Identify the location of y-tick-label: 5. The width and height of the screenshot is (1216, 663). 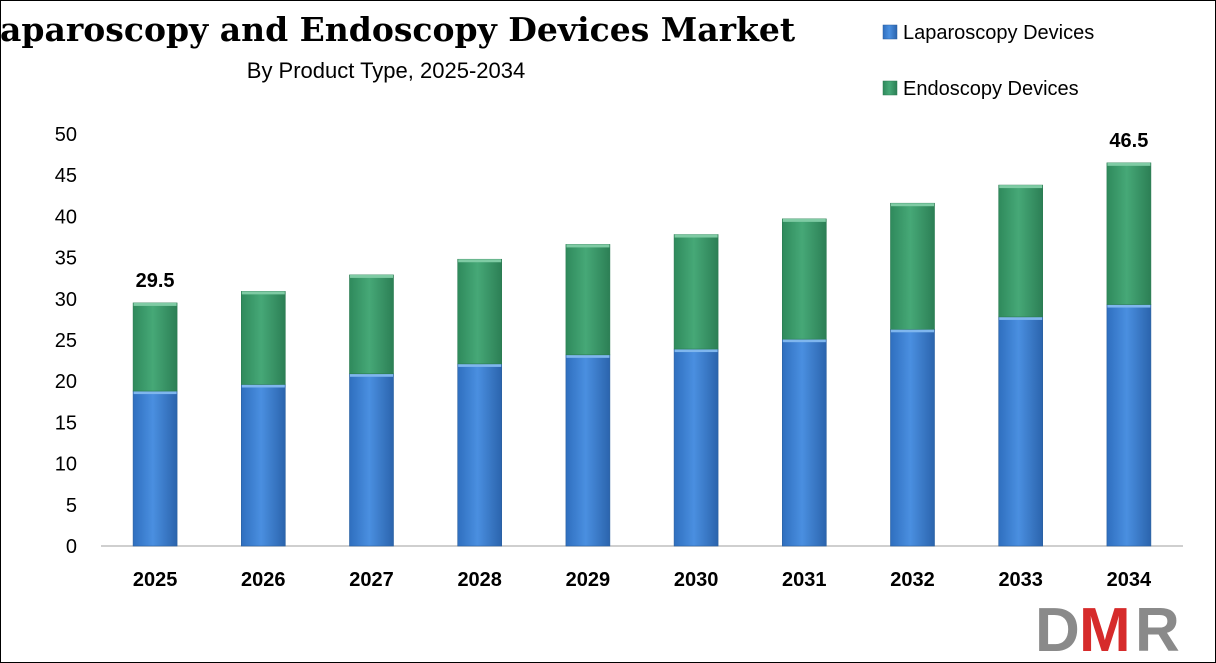
(71, 506).